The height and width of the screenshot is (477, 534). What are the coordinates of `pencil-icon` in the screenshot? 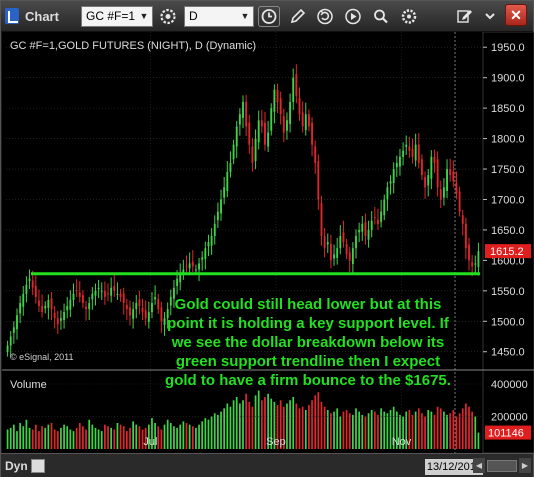 It's located at (297, 16).